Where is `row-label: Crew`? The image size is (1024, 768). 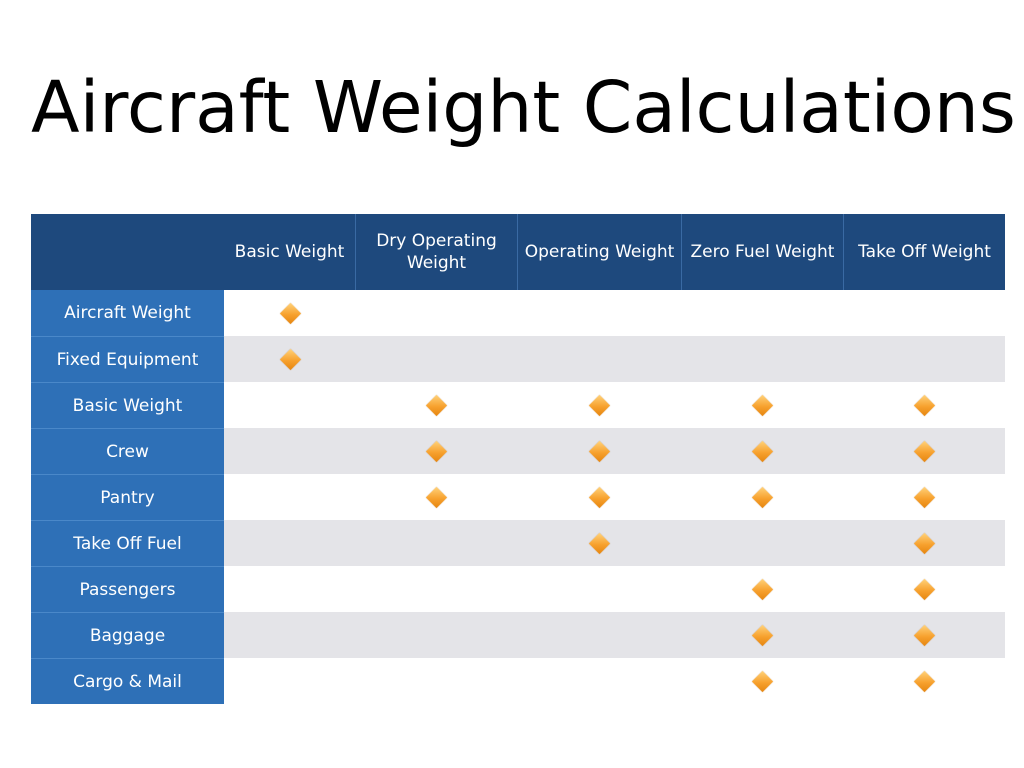 row-label: Crew is located at coordinates (127, 451).